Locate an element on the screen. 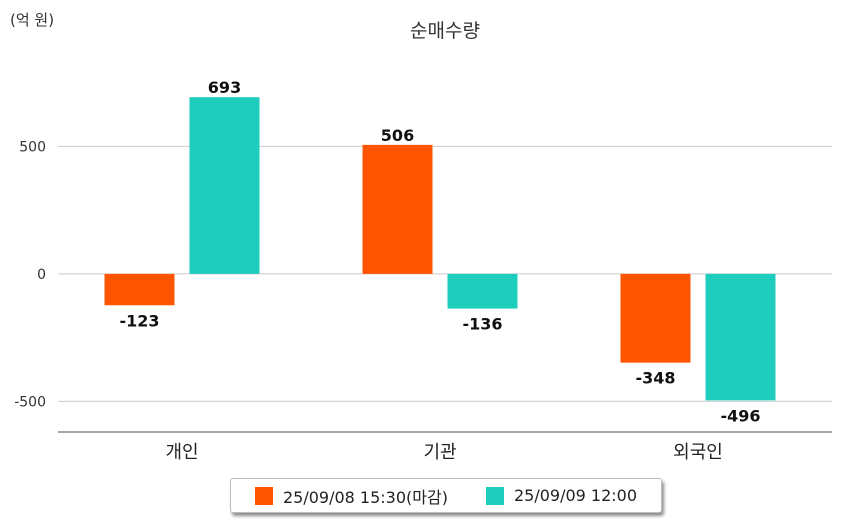 This screenshot has height=520, width=842. data-label: -123 is located at coordinates (139, 320).